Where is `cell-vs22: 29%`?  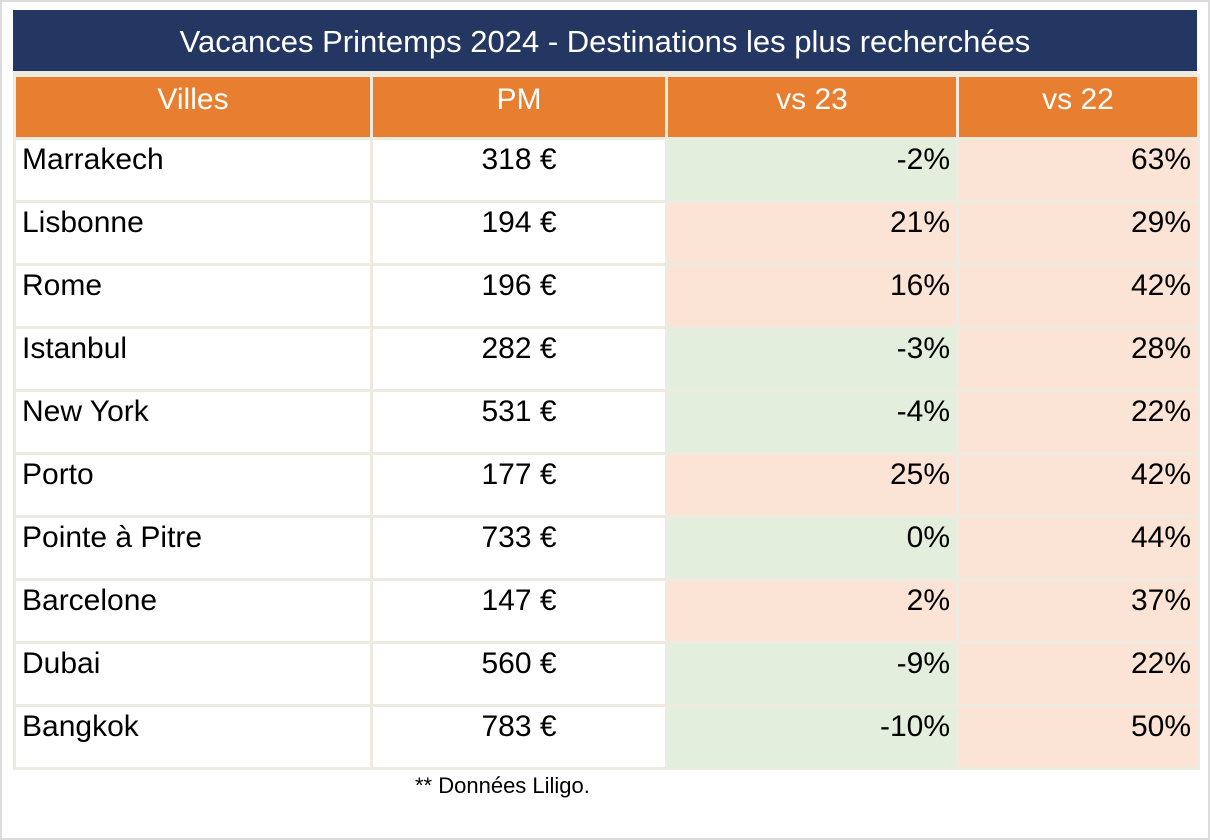
cell-vs22: 29% is located at coordinates (1078, 233).